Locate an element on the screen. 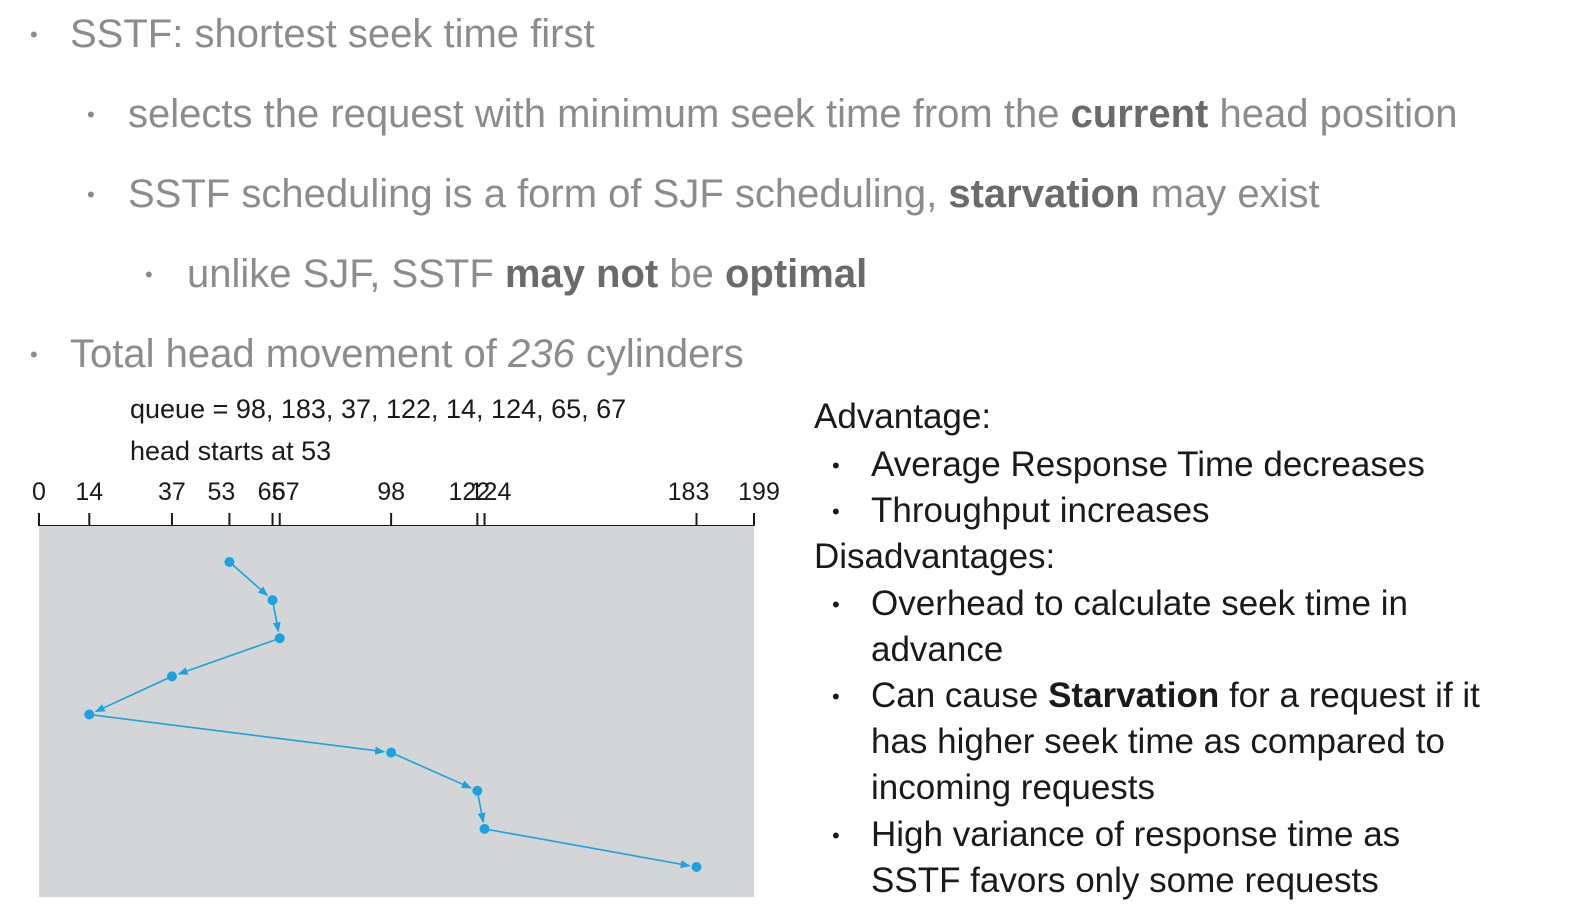 Image resolution: width=1570 pixels, height=924 pixels. tick-label-37: 37 is located at coordinates (172, 492).